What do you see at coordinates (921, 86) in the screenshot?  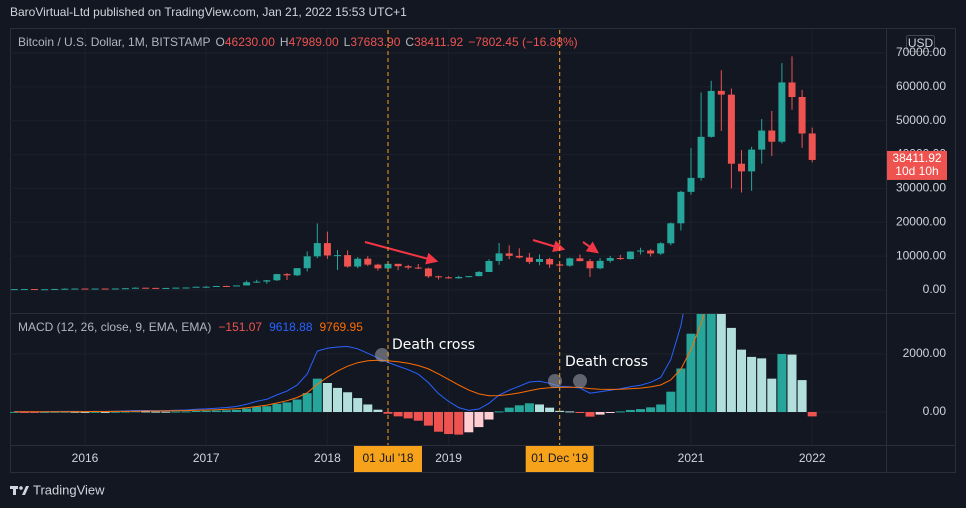 I see `y-tick-label: 60000.00` at bounding box center [921, 86].